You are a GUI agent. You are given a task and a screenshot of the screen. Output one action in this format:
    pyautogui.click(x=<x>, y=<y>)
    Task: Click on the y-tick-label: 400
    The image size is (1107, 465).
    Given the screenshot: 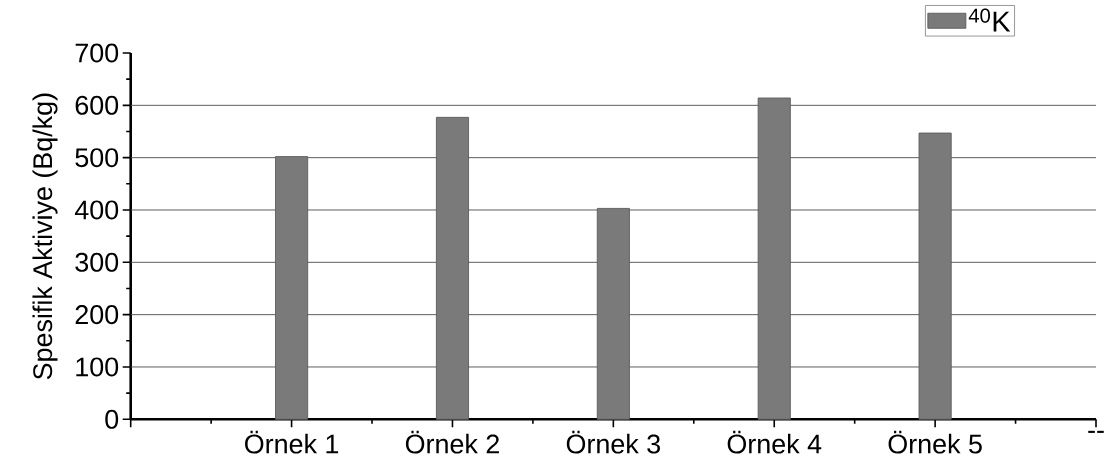 What is the action you would take?
    pyautogui.click(x=96, y=210)
    